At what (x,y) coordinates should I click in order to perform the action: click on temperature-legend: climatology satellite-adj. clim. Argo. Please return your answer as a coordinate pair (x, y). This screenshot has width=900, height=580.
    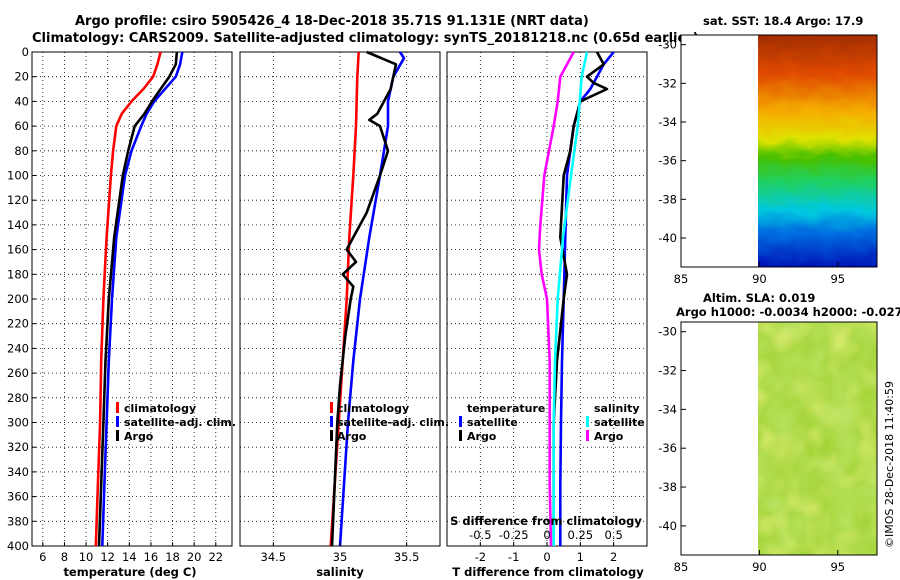
    Looking at the image, I should click on (176, 422).